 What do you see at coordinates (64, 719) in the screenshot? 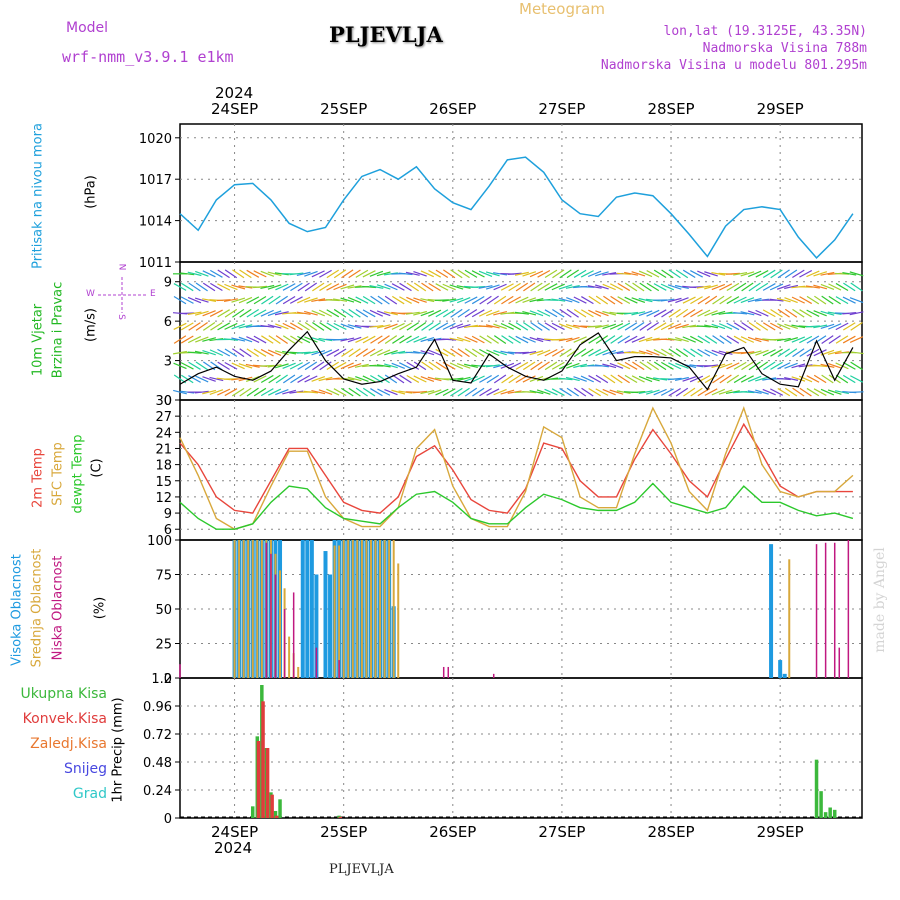
I see `legend-conv-rain: Konvek.Kisa` at bounding box center [64, 719].